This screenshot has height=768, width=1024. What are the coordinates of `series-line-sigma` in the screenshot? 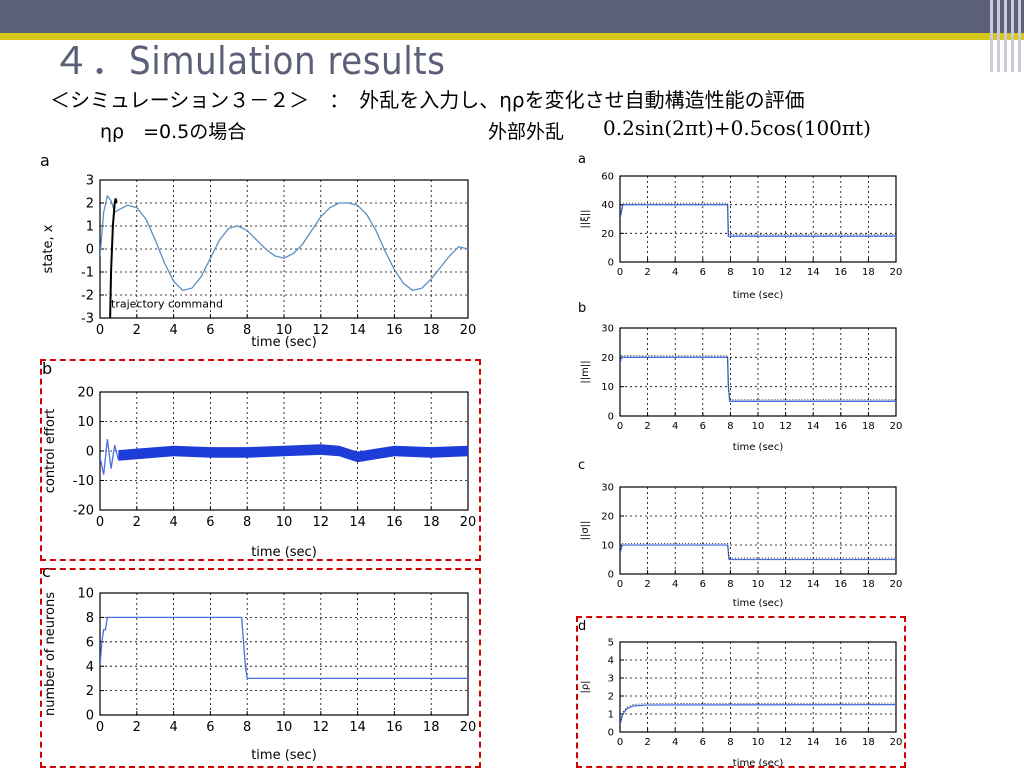 It's located at (758, 552).